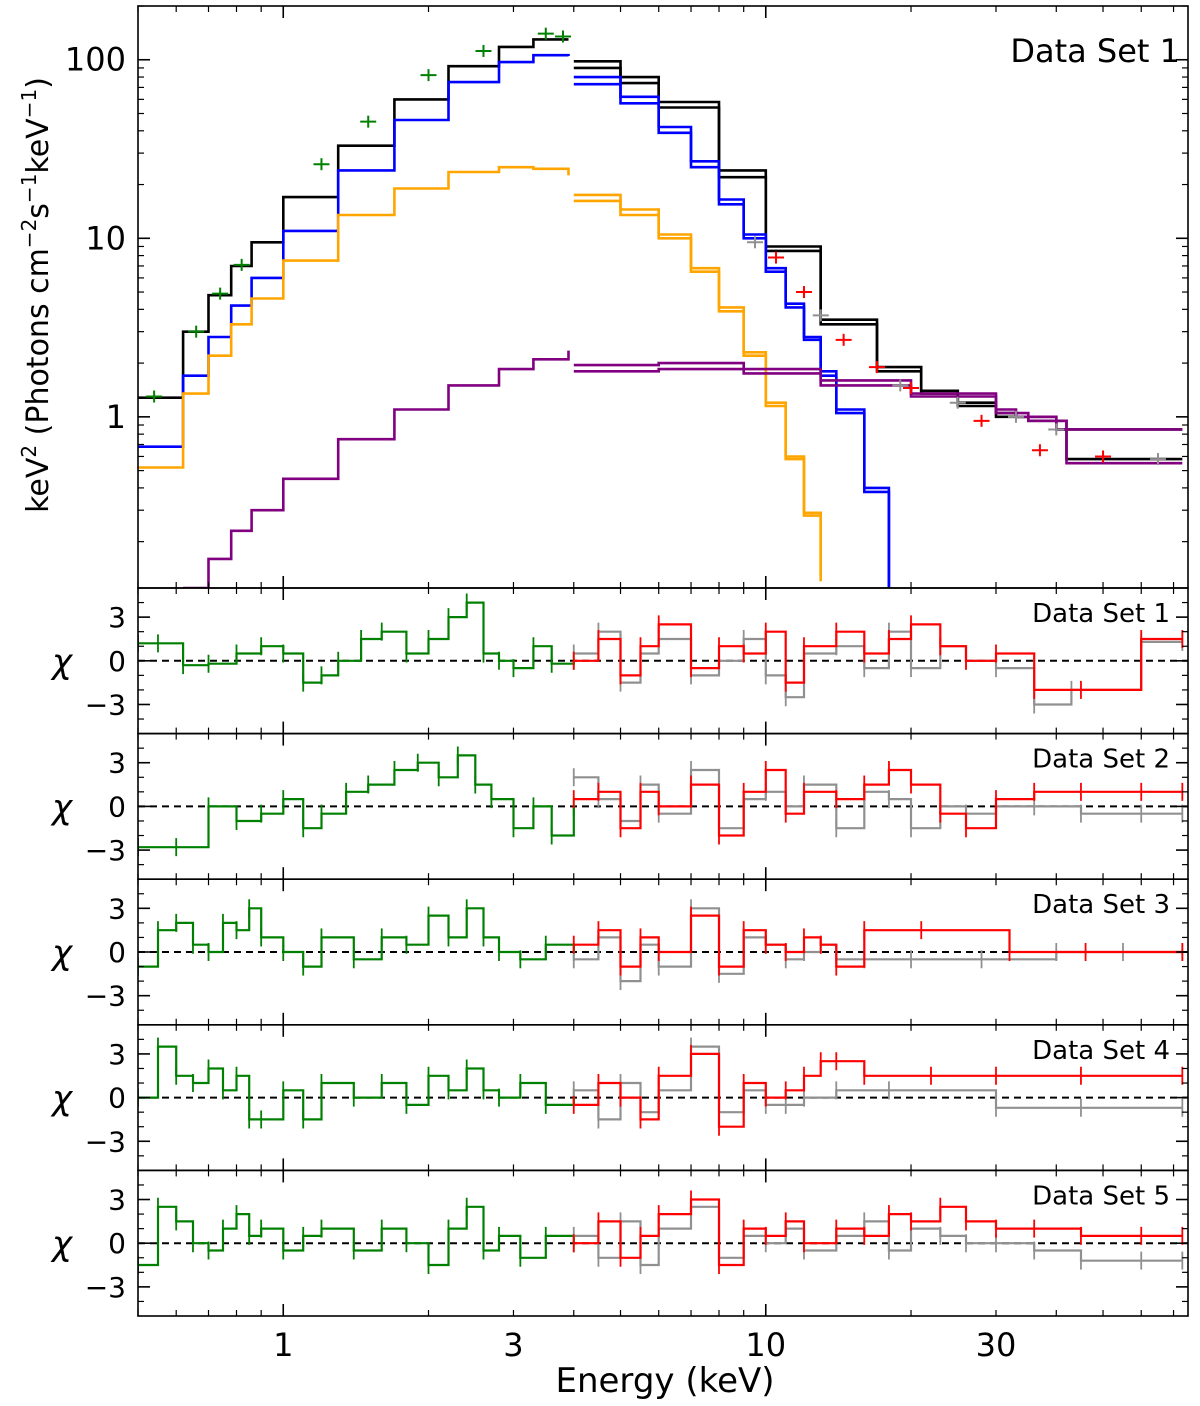 This screenshot has width=1200, height=1406. I want to click on y-axis-label-spectrum: keV2 (Photons cm−2s−1keV−1), so click(36, 295).